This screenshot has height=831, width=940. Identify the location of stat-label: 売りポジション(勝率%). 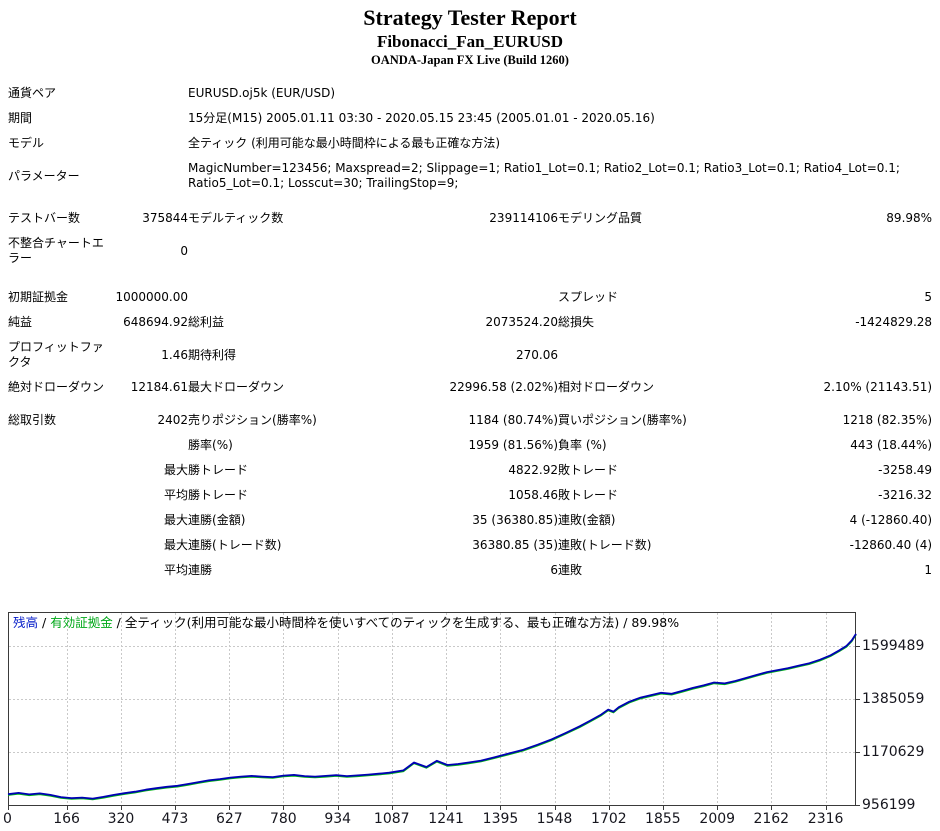
(252, 420).